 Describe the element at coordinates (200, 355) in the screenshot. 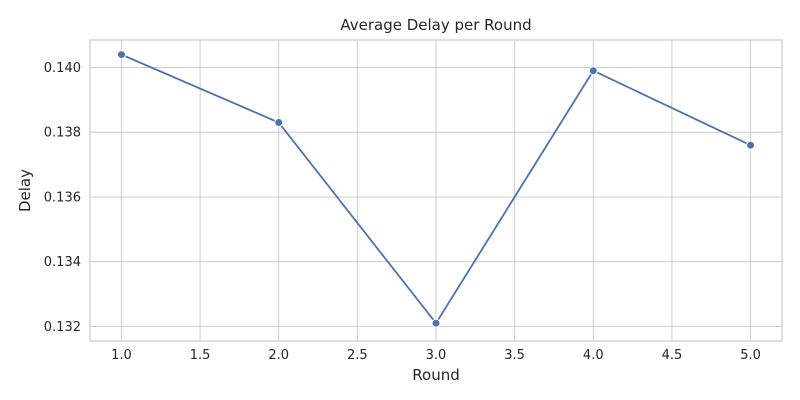

I see `x-tick-label: 1.5` at that location.